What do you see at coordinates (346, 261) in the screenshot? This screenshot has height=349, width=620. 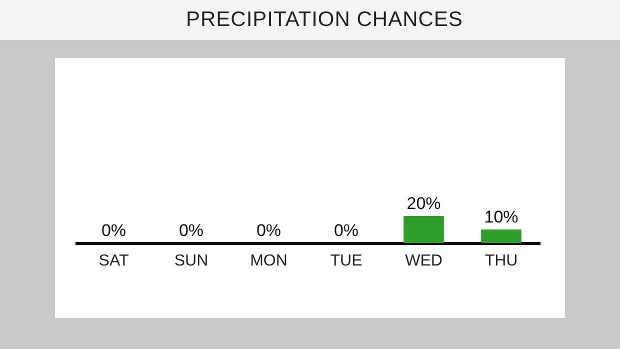 I see `x-tick-label: TUE` at bounding box center [346, 261].